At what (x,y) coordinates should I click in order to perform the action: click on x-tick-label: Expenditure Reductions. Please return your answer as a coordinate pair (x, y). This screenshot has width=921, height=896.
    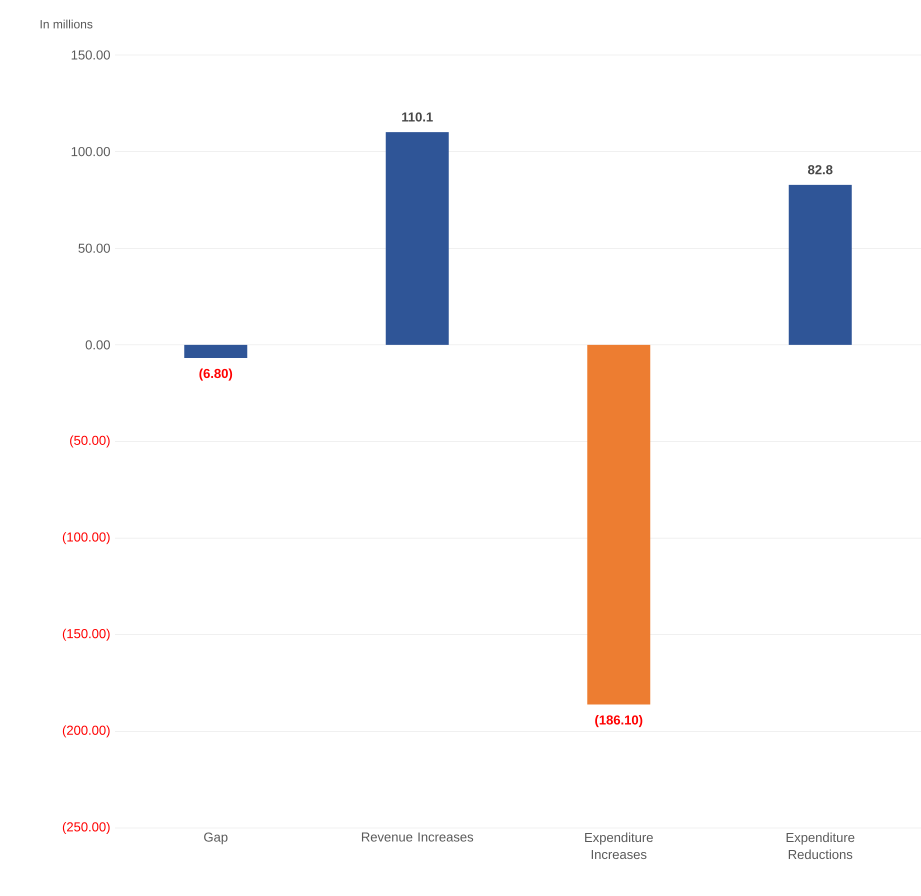
    Looking at the image, I should click on (820, 846).